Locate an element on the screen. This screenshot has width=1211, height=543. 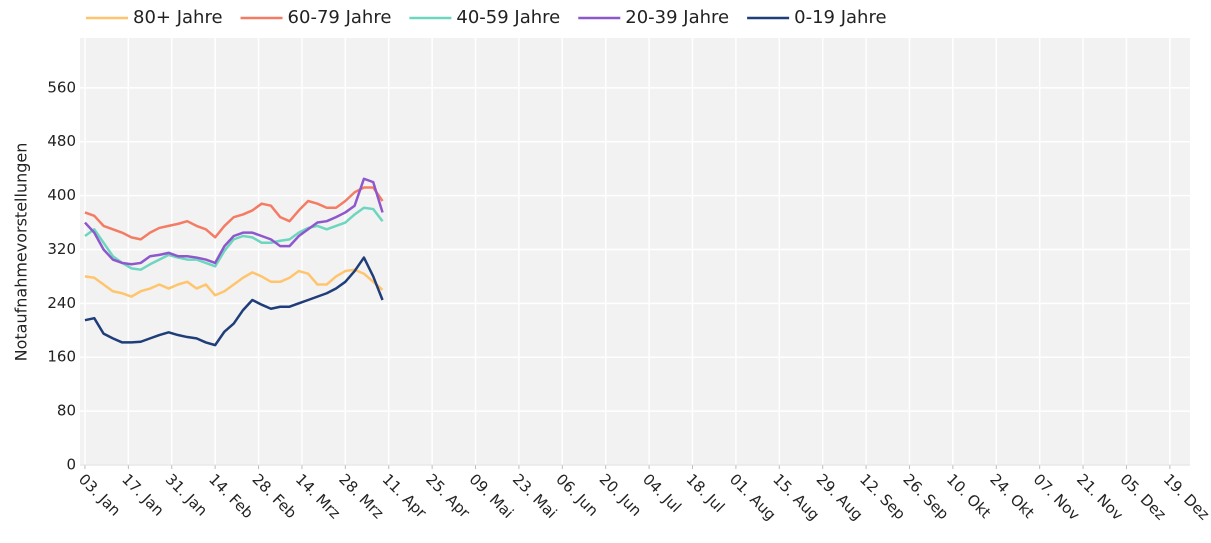
legend-label: 60-79 Jahre is located at coordinates (340, 17).